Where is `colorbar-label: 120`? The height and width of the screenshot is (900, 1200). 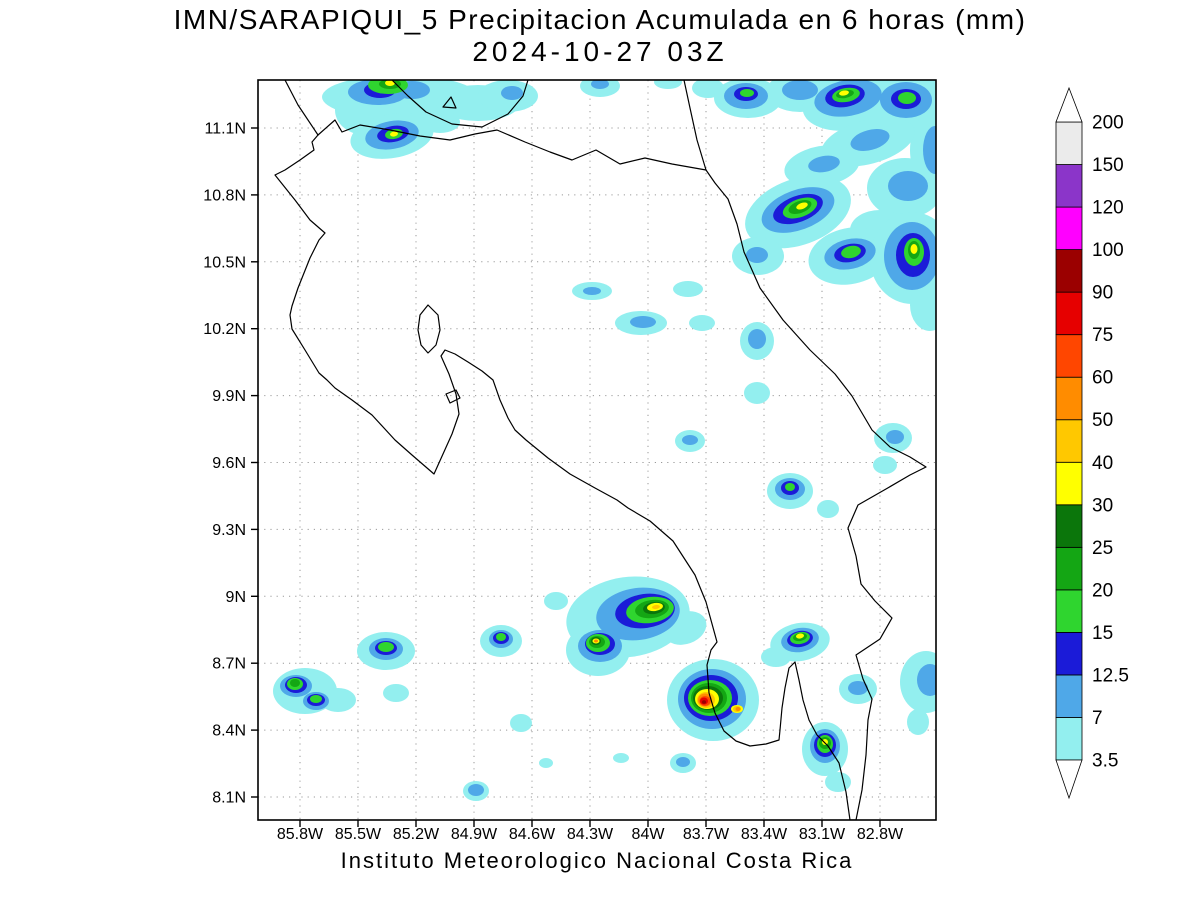 colorbar-label: 120 is located at coordinates (1108, 208).